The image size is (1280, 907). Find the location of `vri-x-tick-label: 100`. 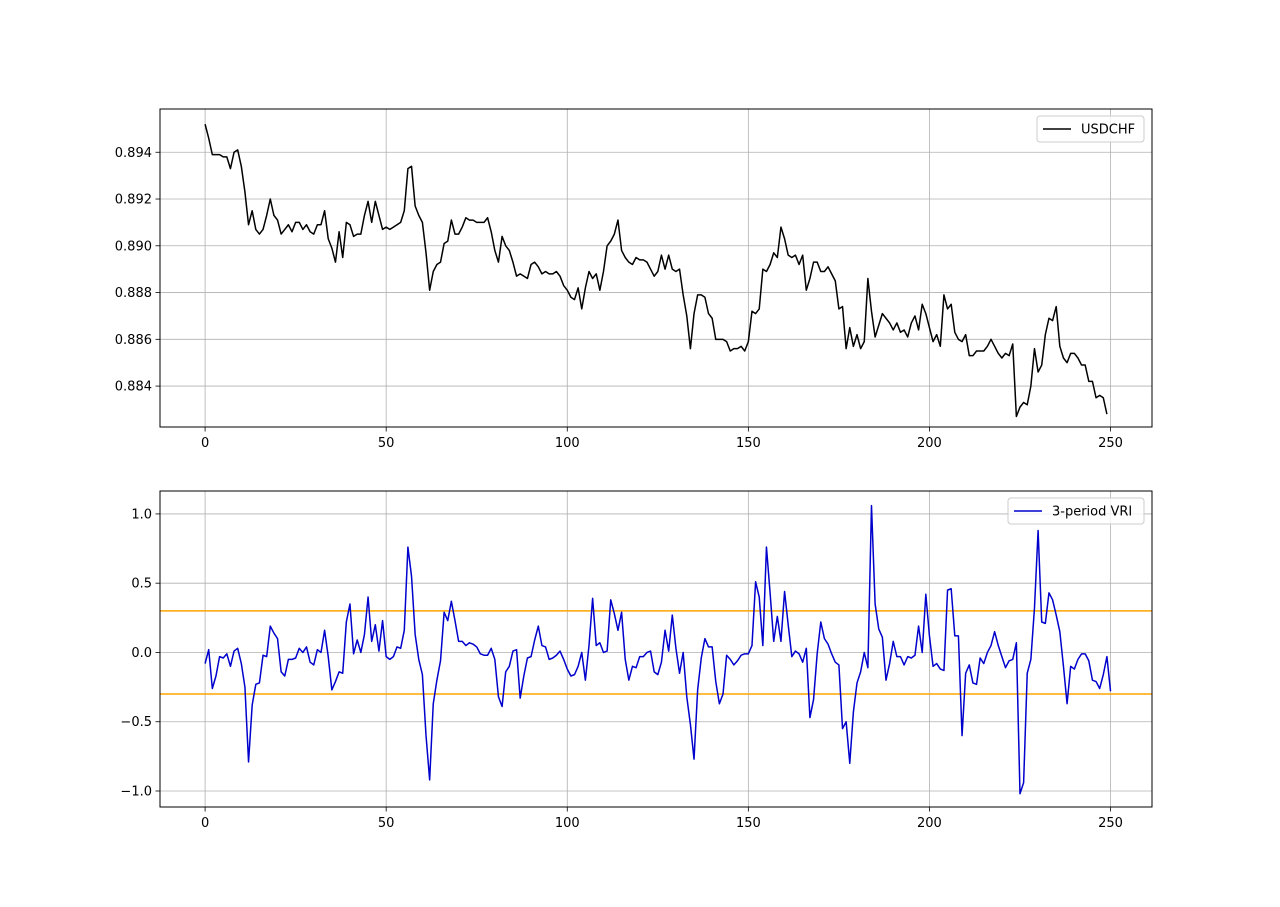

vri-x-tick-label: 100 is located at coordinates (567, 823).